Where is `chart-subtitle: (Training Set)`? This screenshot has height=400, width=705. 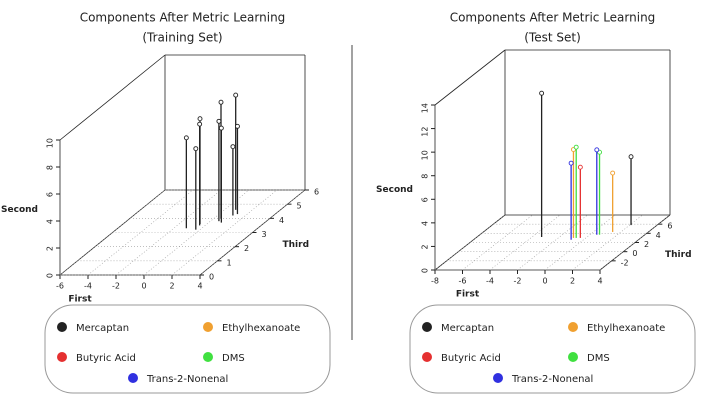 chart-subtitle: (Training Set) is located at coordinates (182, 38).